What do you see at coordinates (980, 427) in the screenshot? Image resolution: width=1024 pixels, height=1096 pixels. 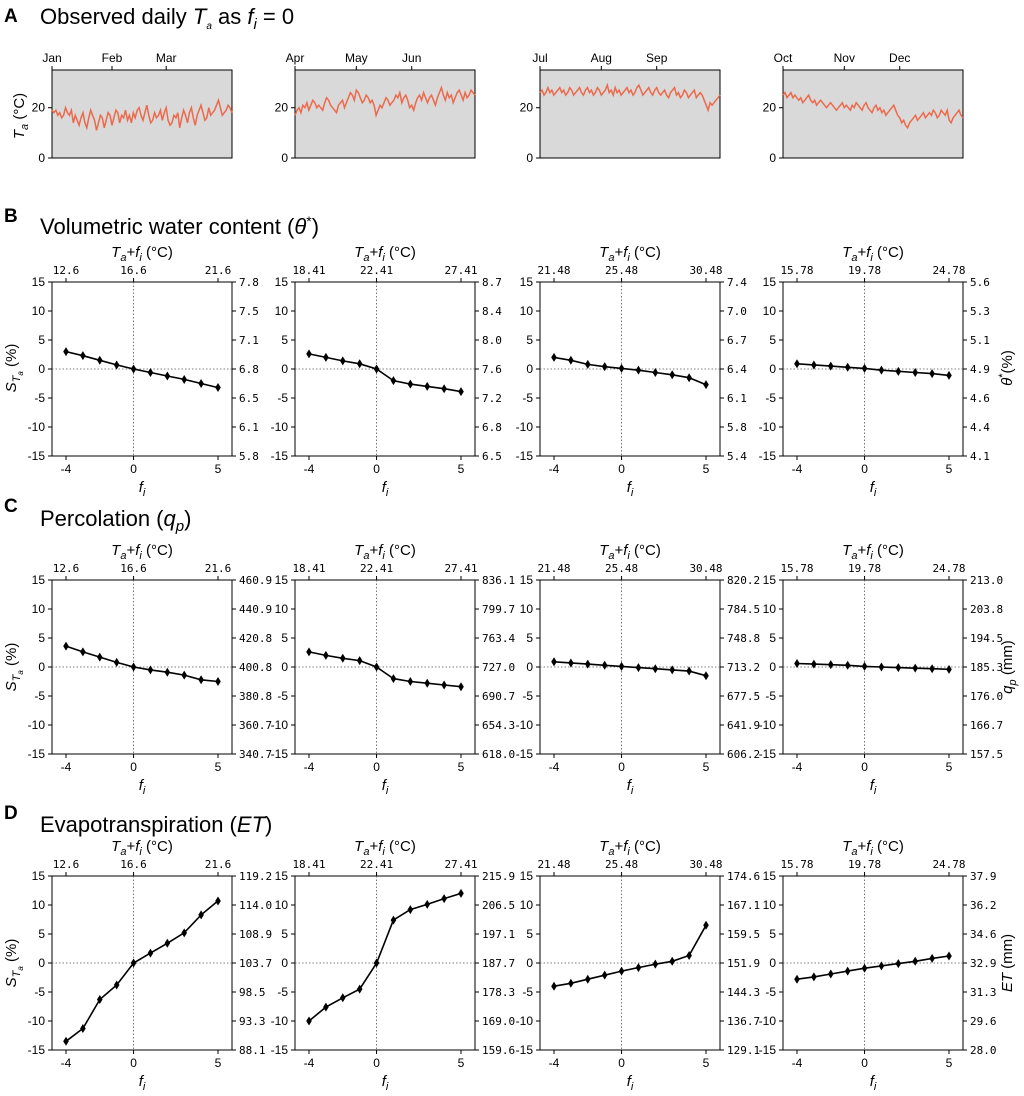 I see `right-tick-label: 4.4` at bounding box center [980, 427].